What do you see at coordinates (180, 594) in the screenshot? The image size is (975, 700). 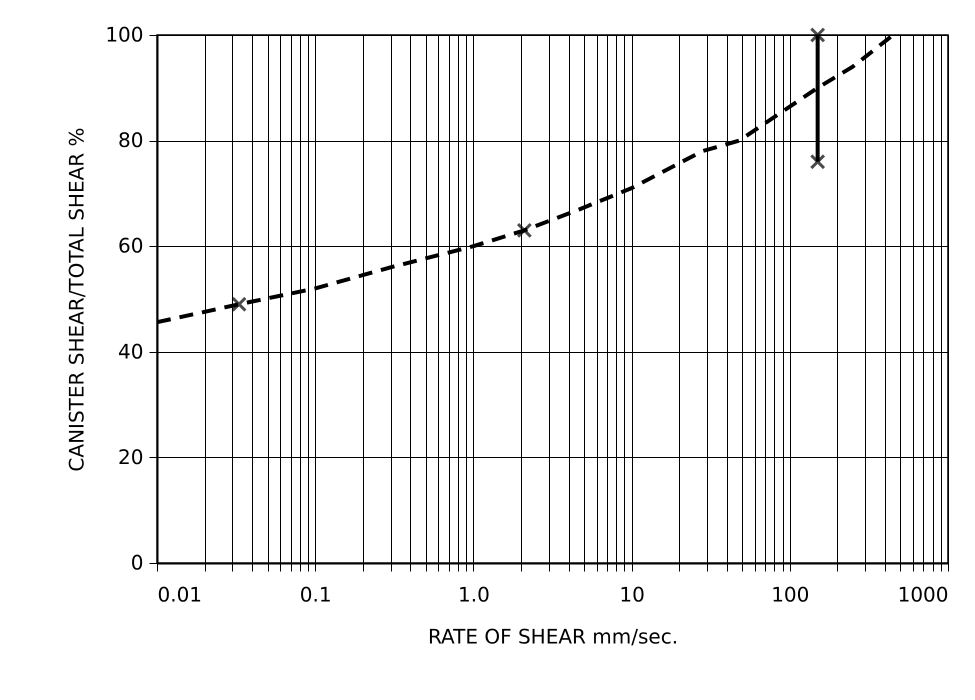 I see `x-tick-label: 0.01` at bounding box center [180, 594].